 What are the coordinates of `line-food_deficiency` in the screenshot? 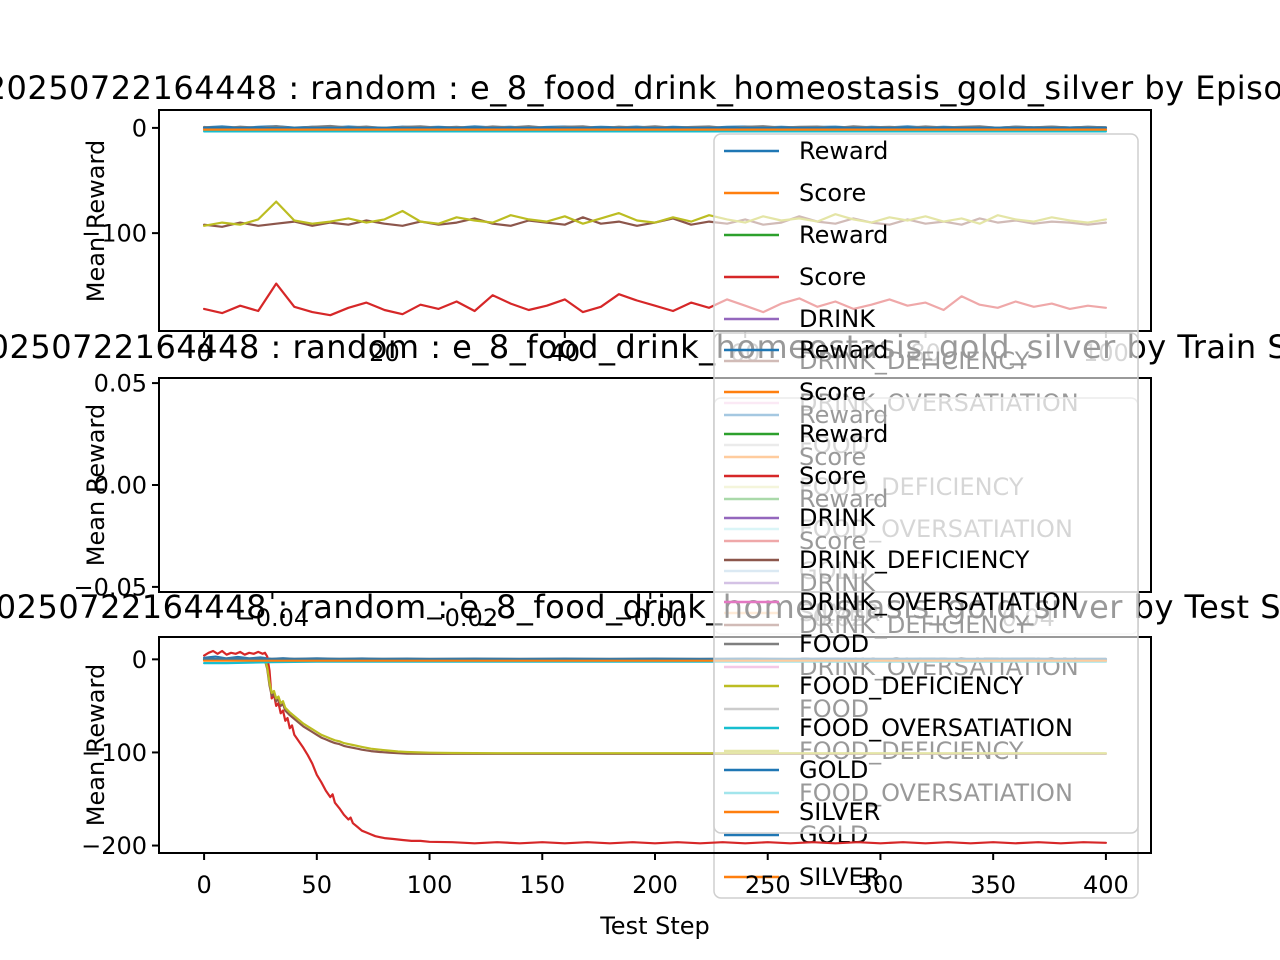 It's located at (655, 706).